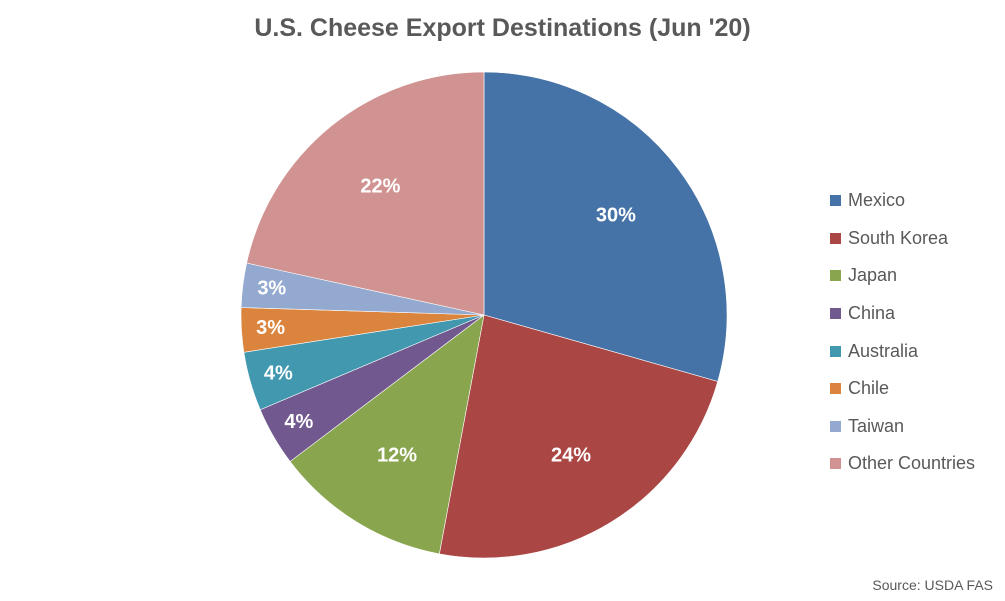  Describe the element at coordinates (915, 201) in the screenshot. I see `legend-item-mexico: Mexico` at that location.